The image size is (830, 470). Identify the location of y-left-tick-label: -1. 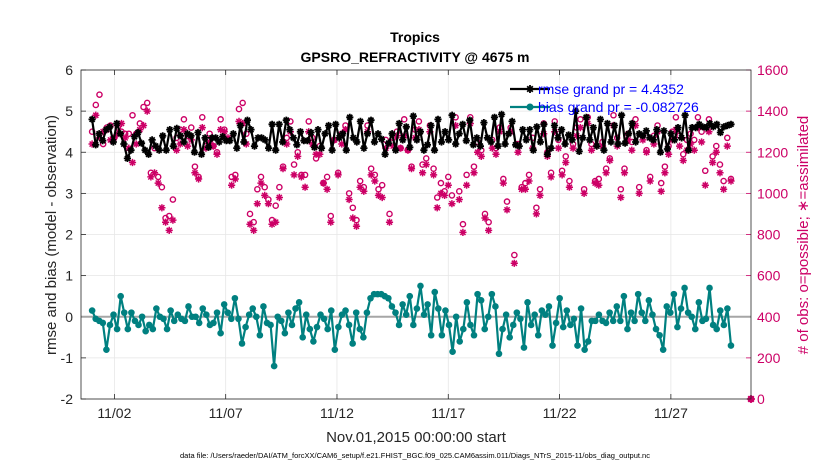
(67, 358).